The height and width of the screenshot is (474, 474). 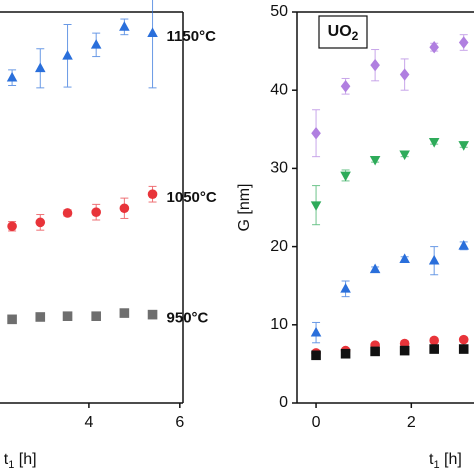 I want to click on annotation-text: UO, so click(x=340, y=31).